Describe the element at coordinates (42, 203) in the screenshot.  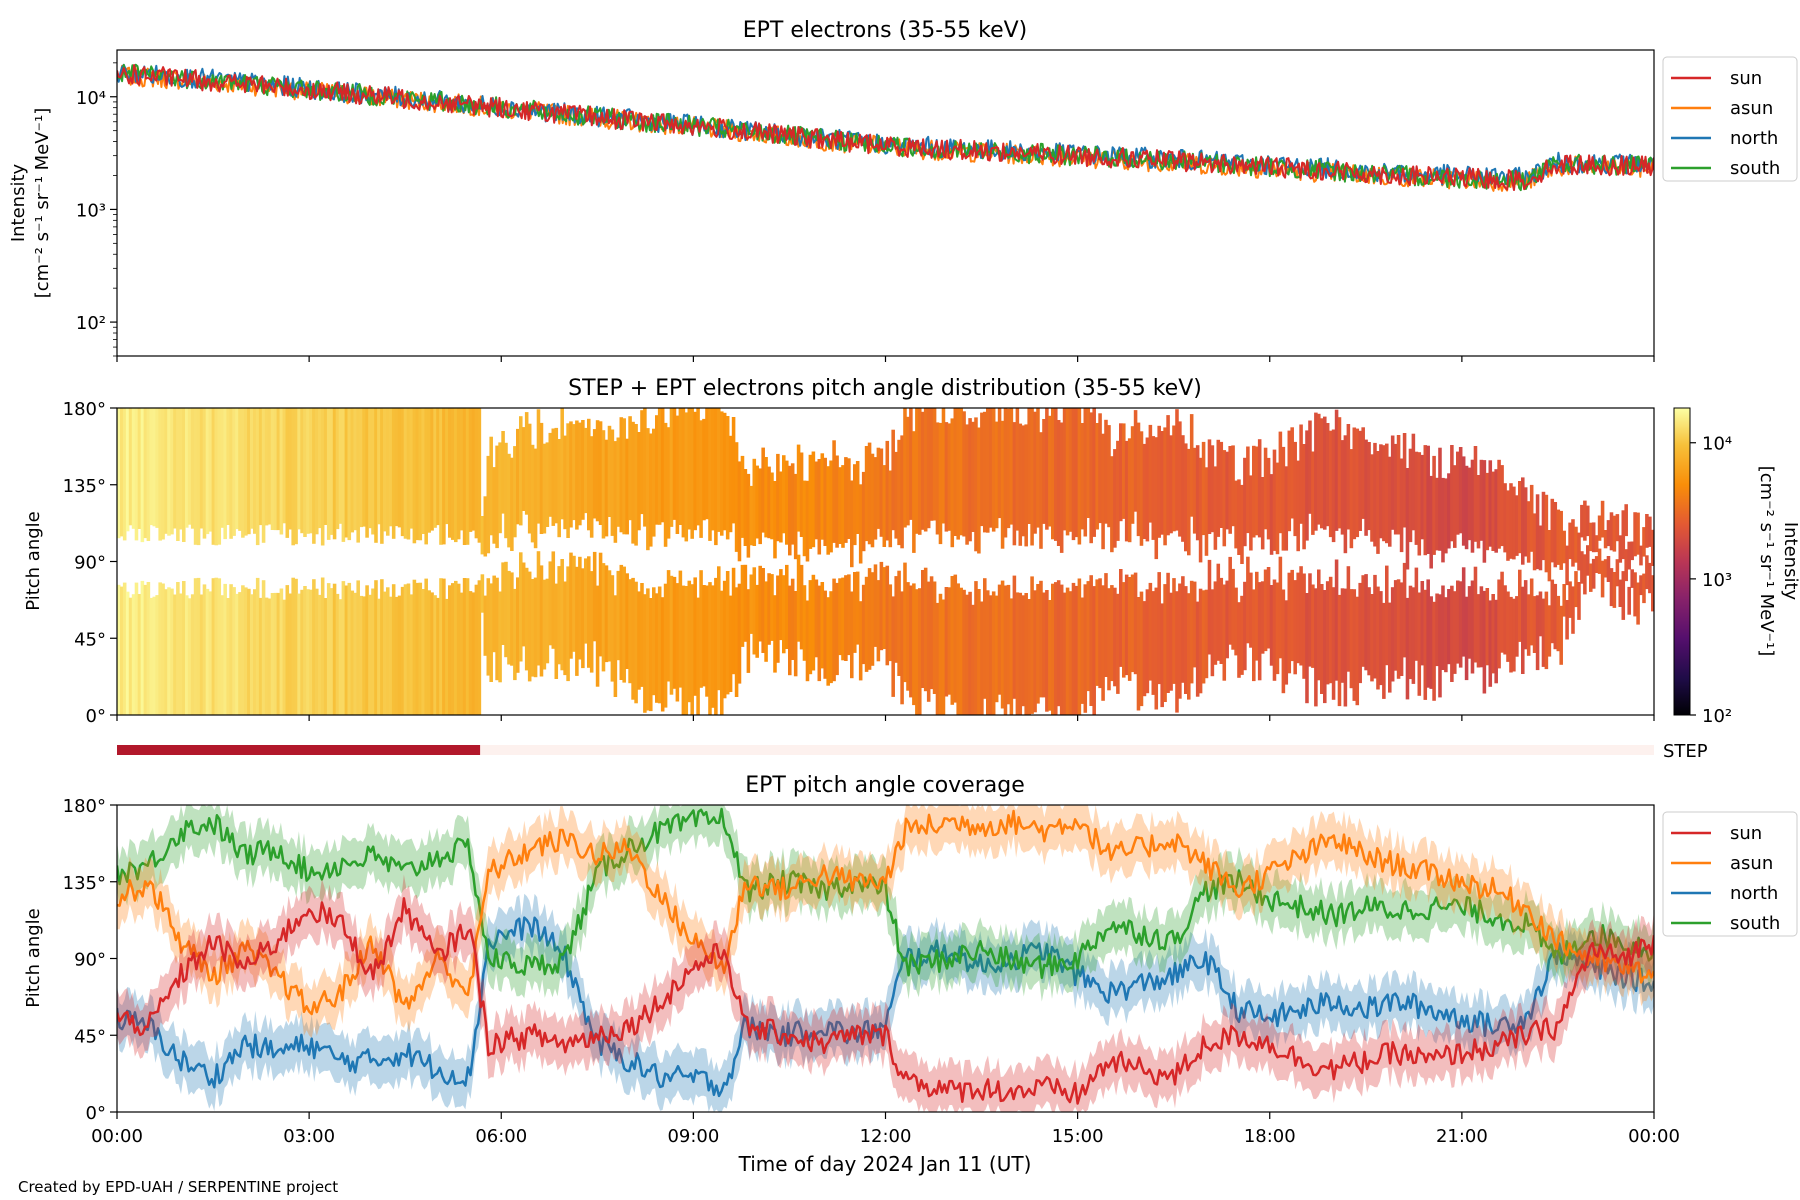
I see `panel1-ylabel-line2: [cm⁻² s⁻¹ sr⁻¹ MeV⁻¹]` at that location.